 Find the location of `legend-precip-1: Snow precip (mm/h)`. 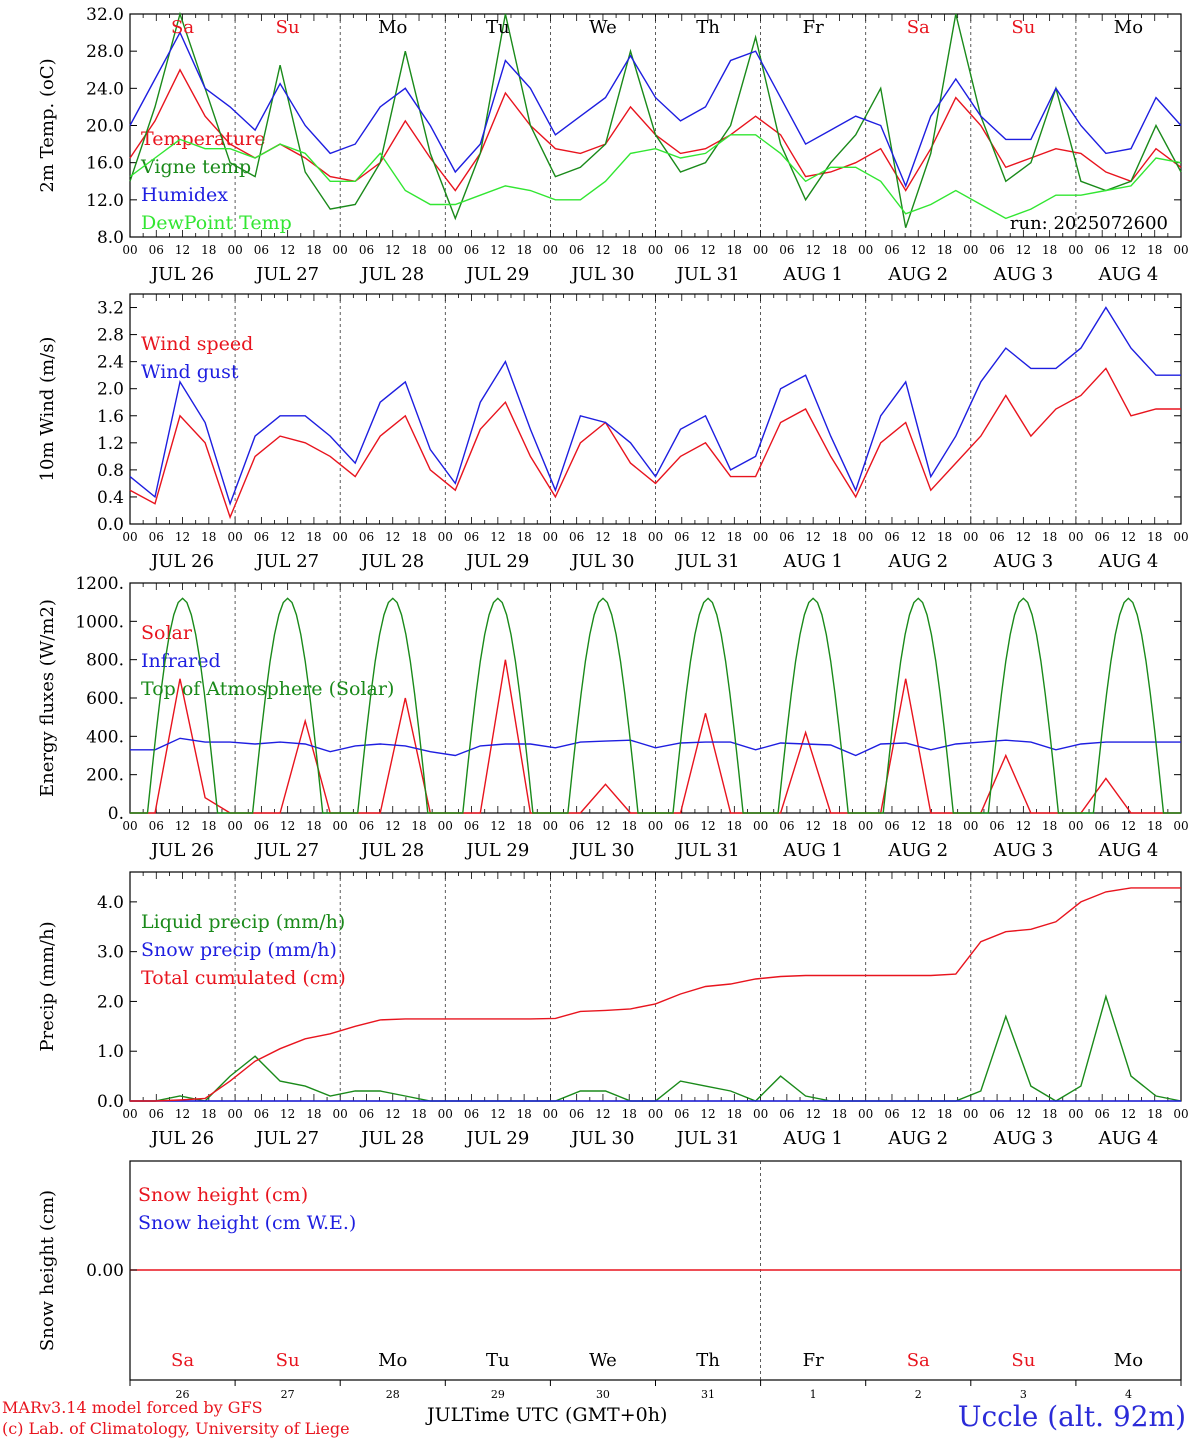

legend-precip-1: Snow precip (mm/h) is located at coordinates (239, 950).